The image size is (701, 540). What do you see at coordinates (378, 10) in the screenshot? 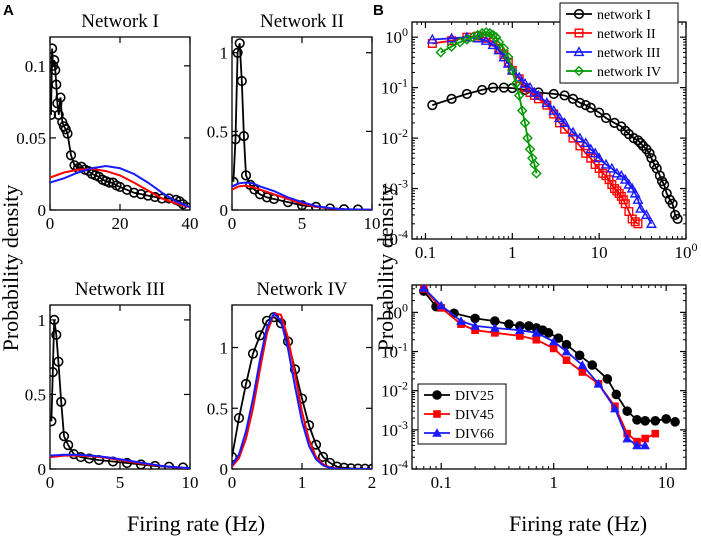
I see `panel-label-b: B` at bounding box center [378, 10].